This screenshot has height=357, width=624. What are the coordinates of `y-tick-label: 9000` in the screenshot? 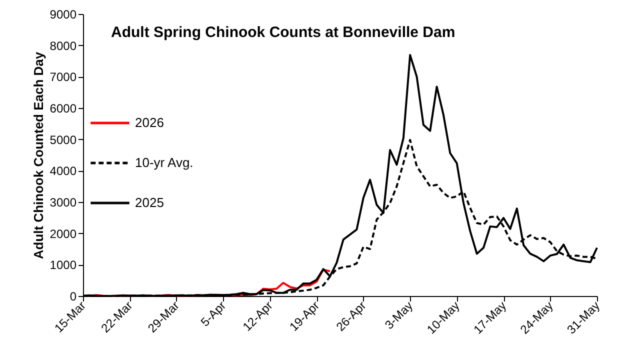 It's located at (63, 15).